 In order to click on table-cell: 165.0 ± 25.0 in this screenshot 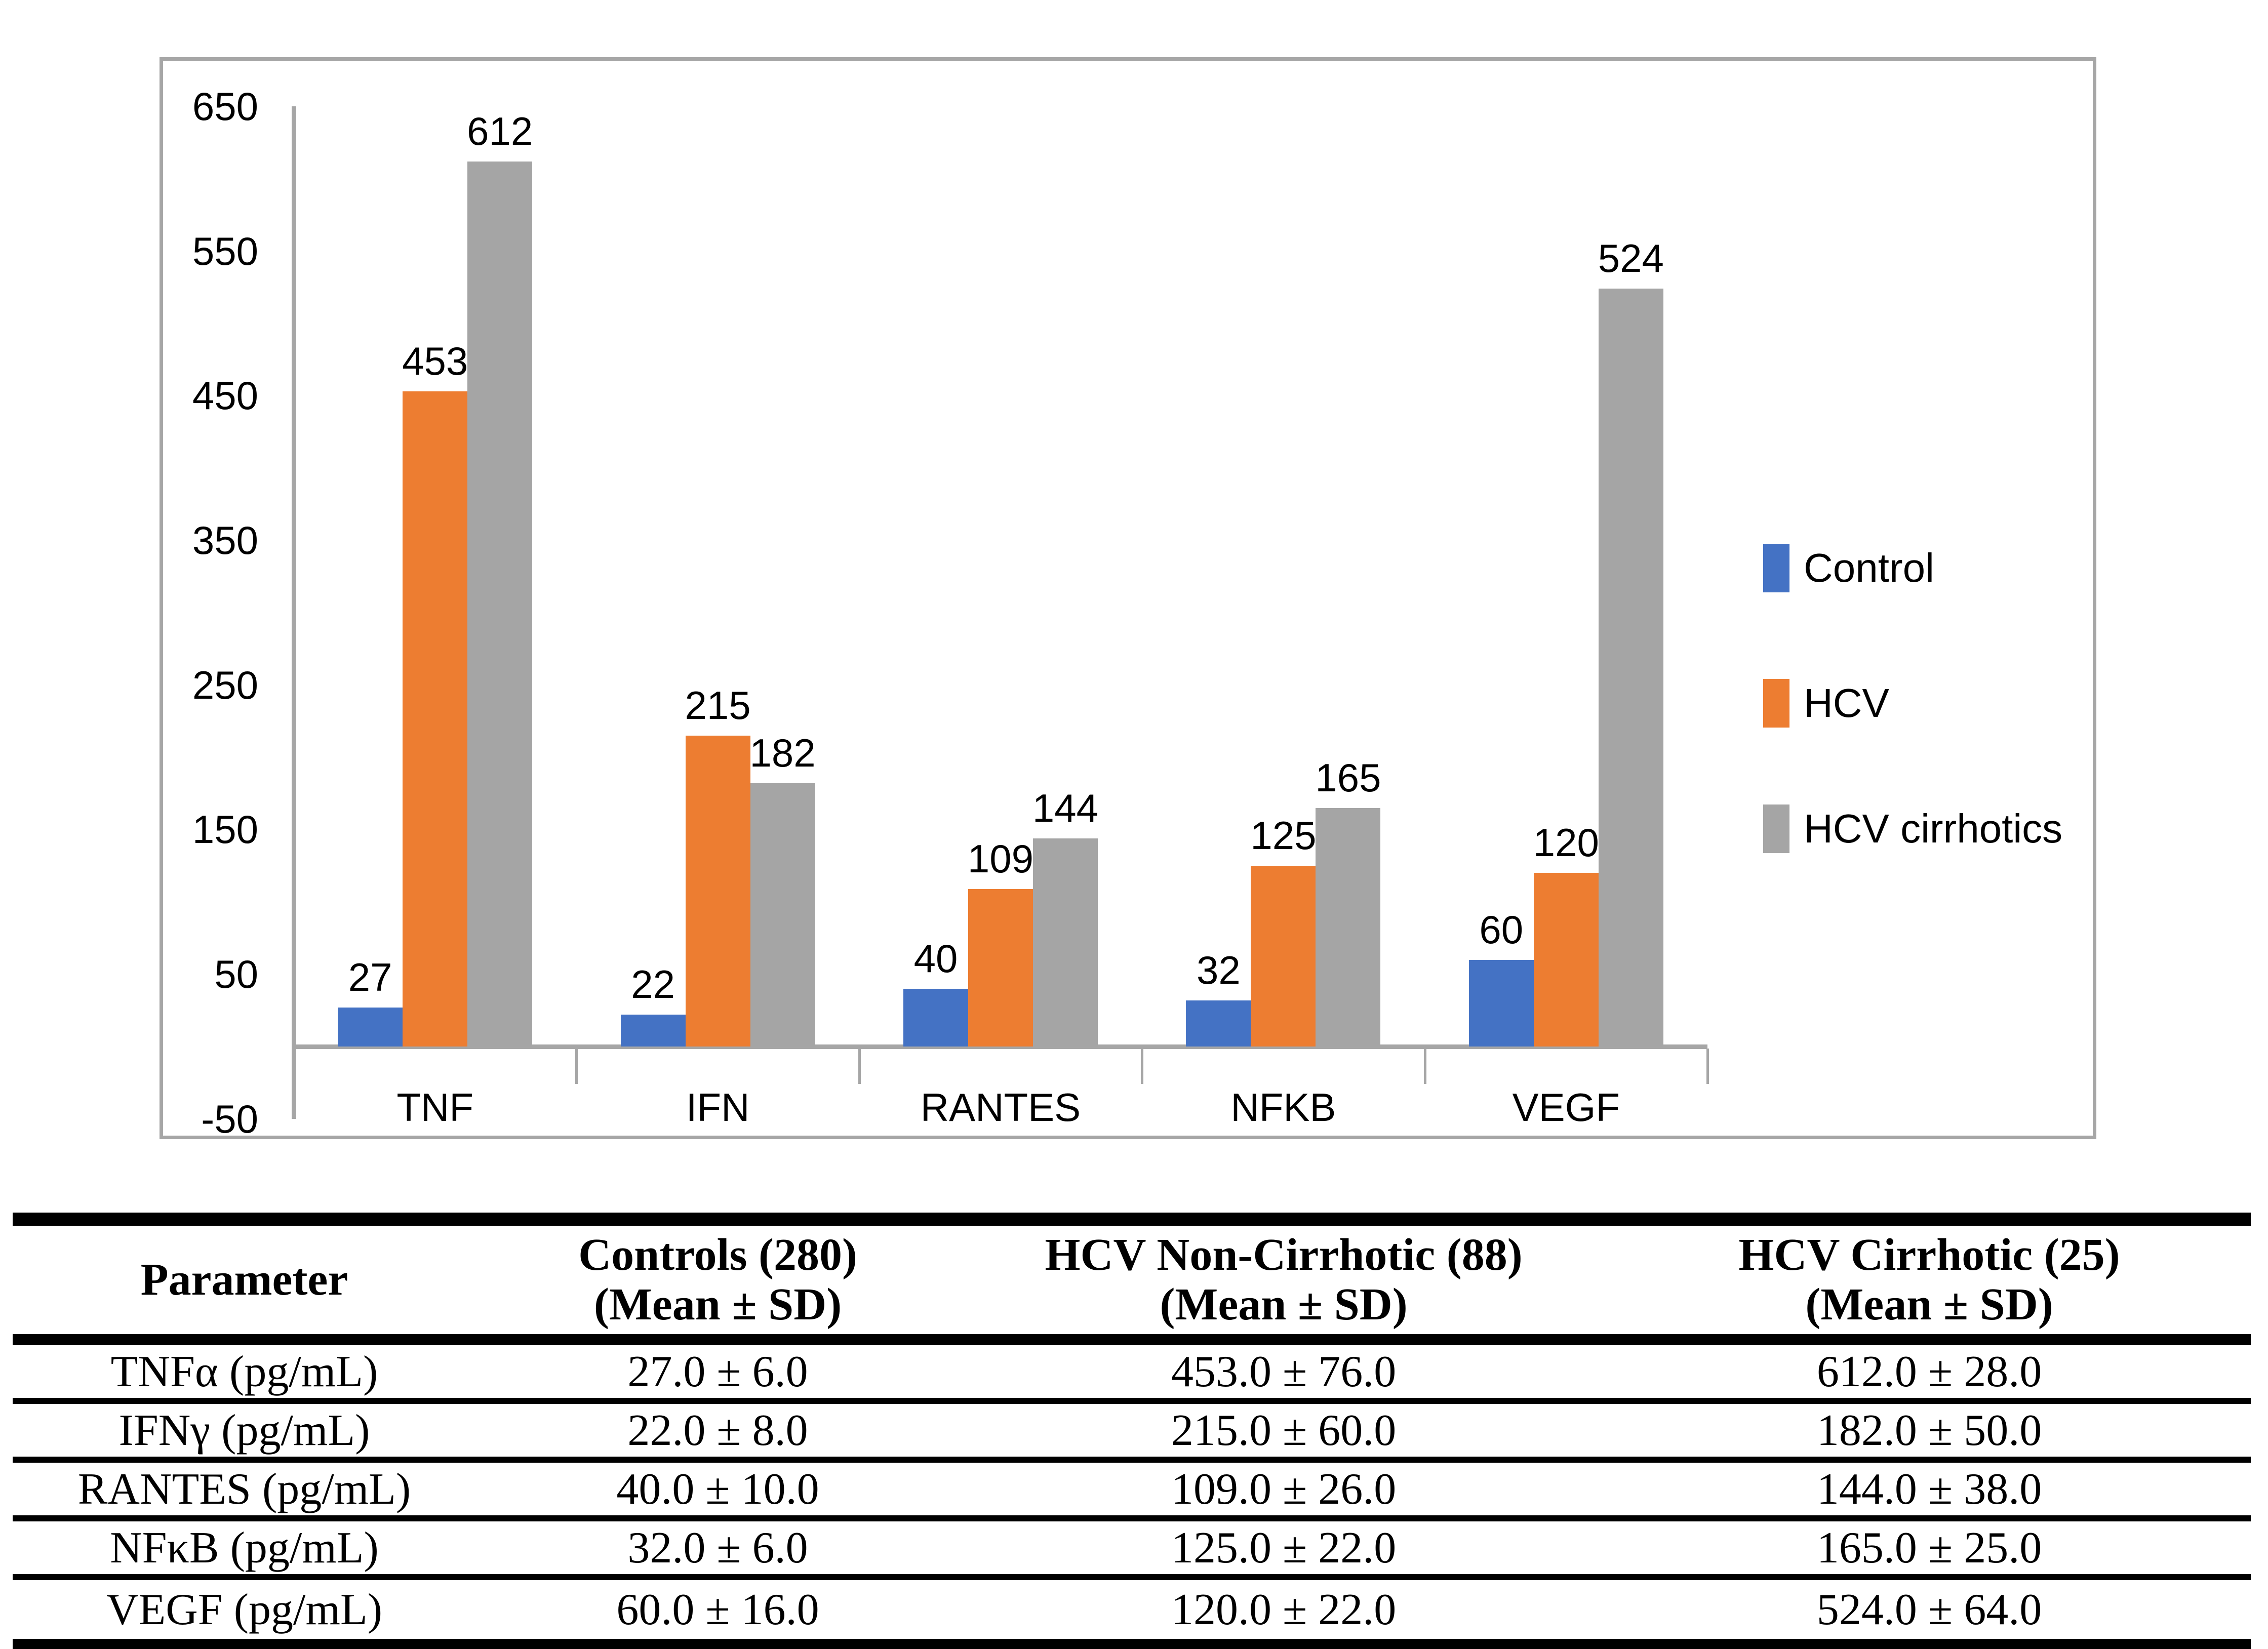, I will do `click(1929, 1548)`.